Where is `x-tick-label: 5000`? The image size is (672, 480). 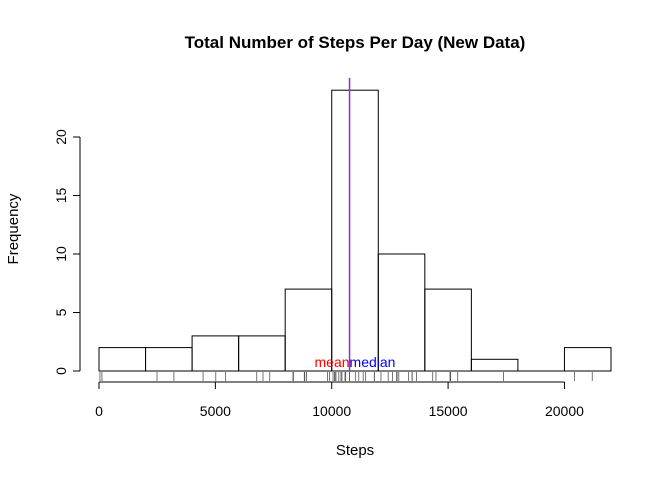
x-tick-label: 5000 is located at coordinates (215, 411).